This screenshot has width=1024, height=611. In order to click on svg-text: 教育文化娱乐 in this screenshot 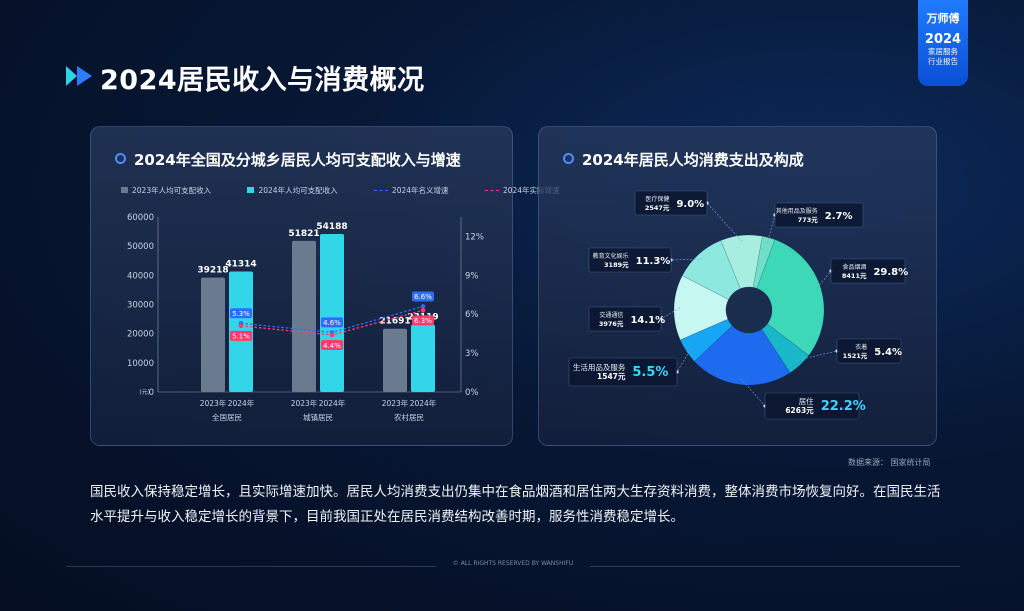, I will do `click(611, 256)`.